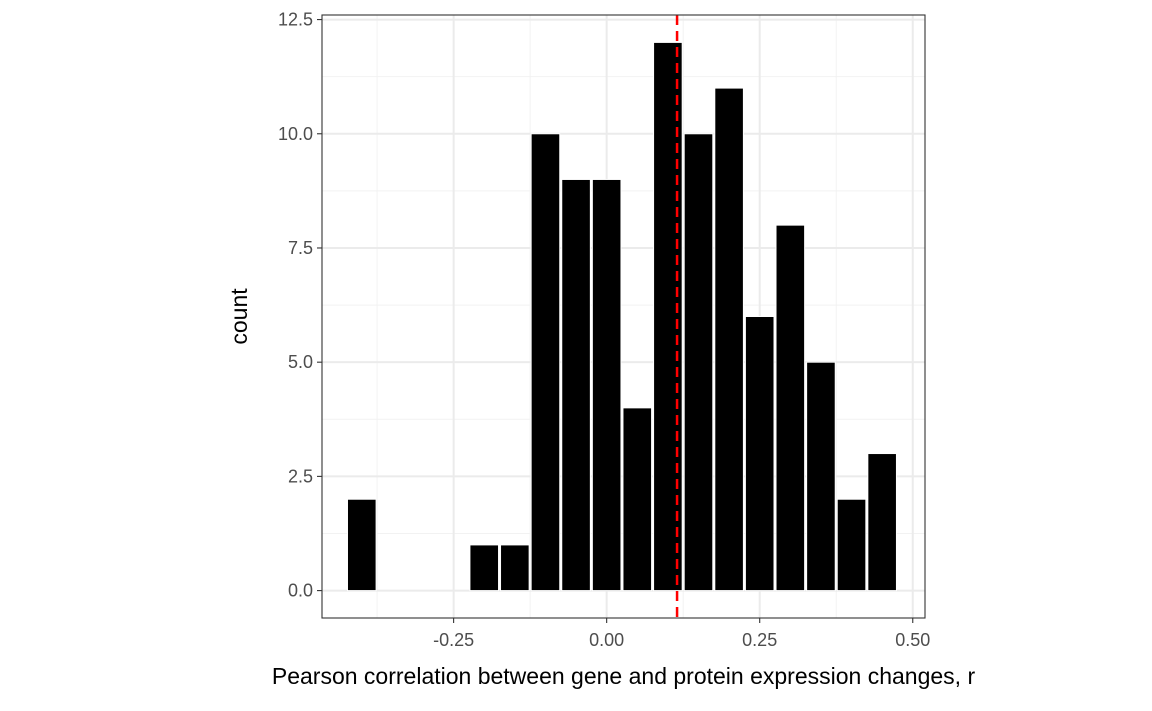 The image size is (1152, 711). Describe the element at coordinates (300, 362) in the screenshot. I see `y-axis-tick-label: 5.0` at that location.